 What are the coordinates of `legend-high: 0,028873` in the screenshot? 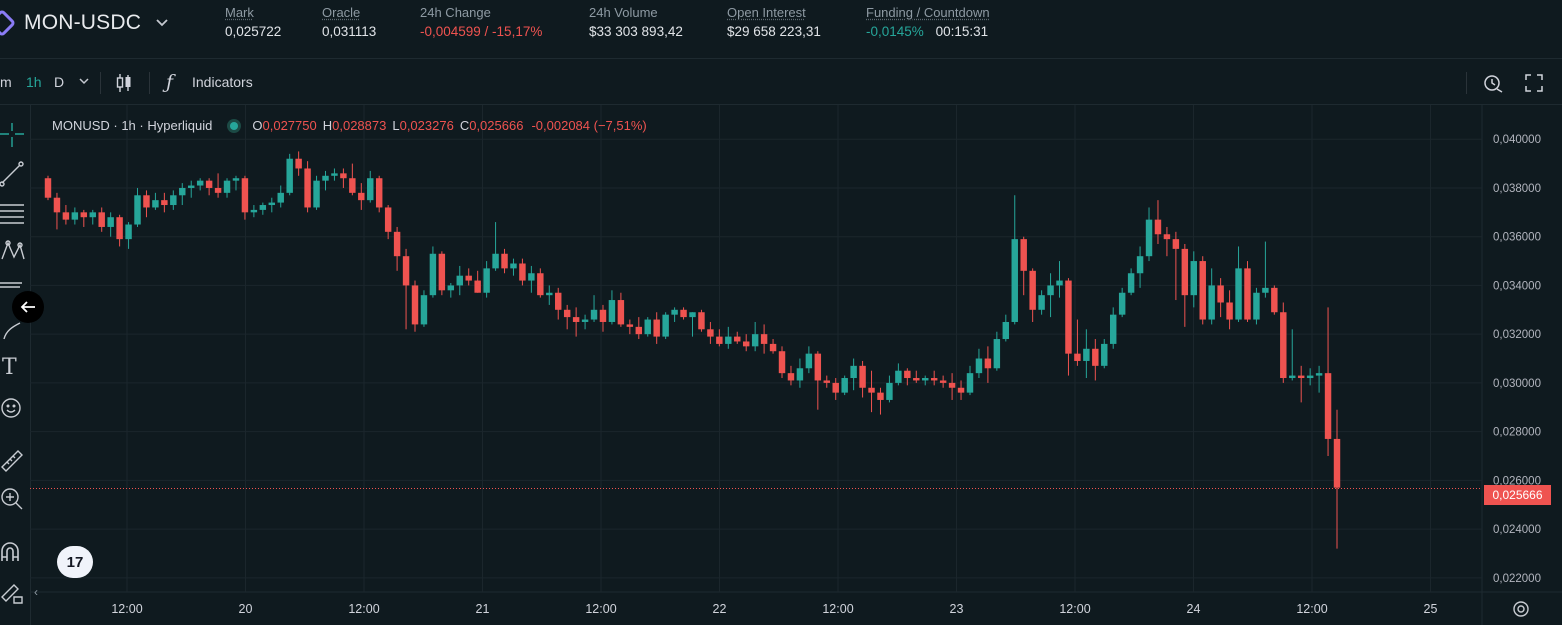 It's located at (359, 125).